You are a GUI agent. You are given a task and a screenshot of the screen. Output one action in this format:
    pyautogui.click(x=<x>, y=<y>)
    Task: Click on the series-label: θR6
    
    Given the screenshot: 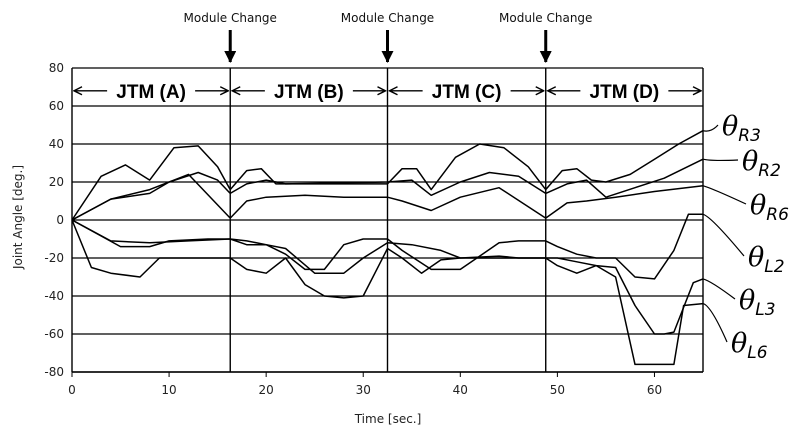 What is the action you would take?
    pyautogui.click(x=769, y=207)
    